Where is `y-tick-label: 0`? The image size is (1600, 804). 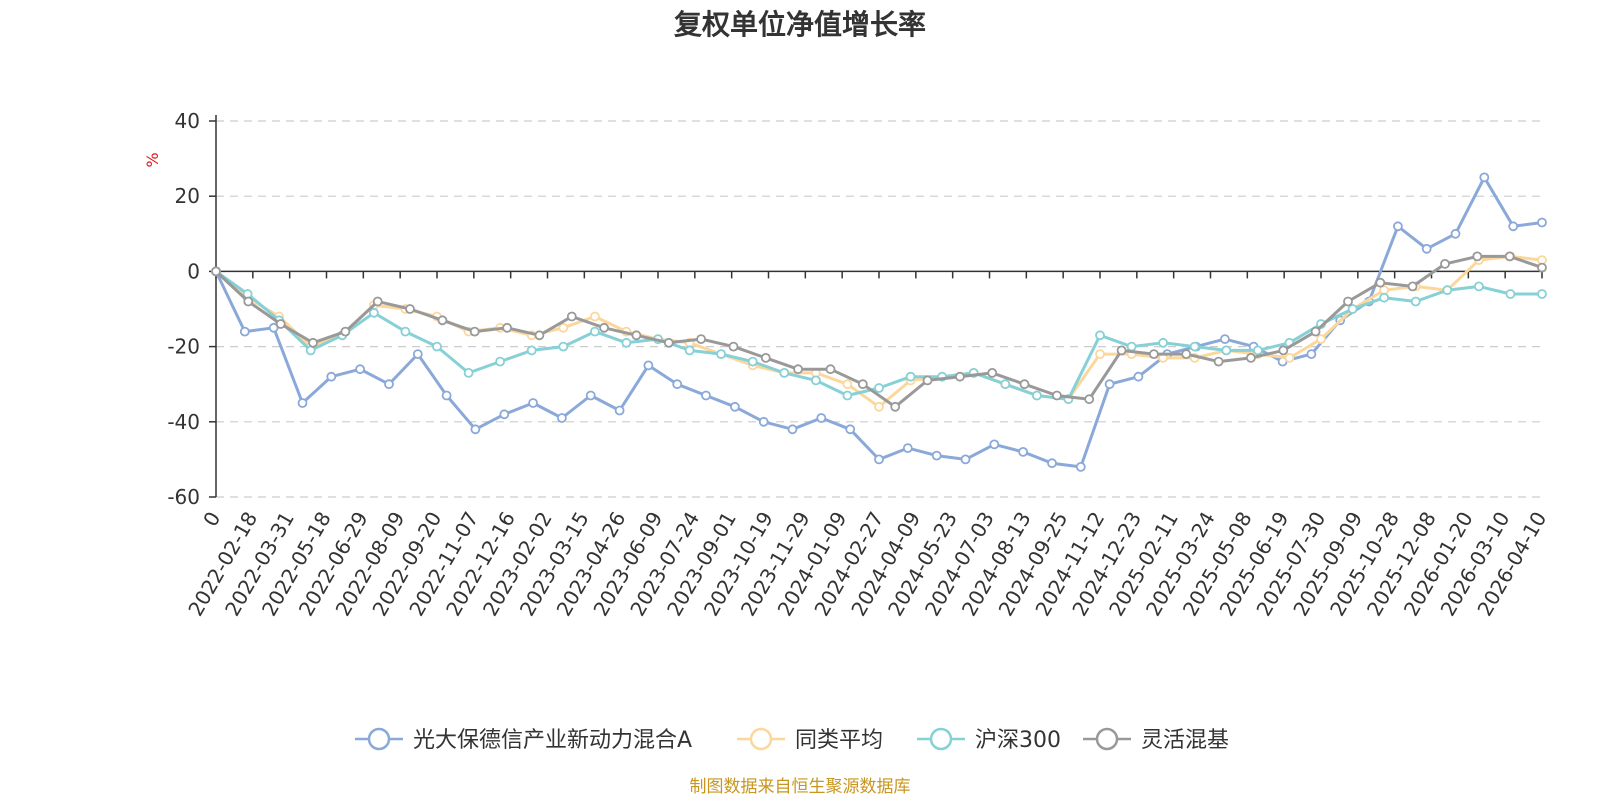
y-tick-label: 0 is located at coordinates (193, 271).